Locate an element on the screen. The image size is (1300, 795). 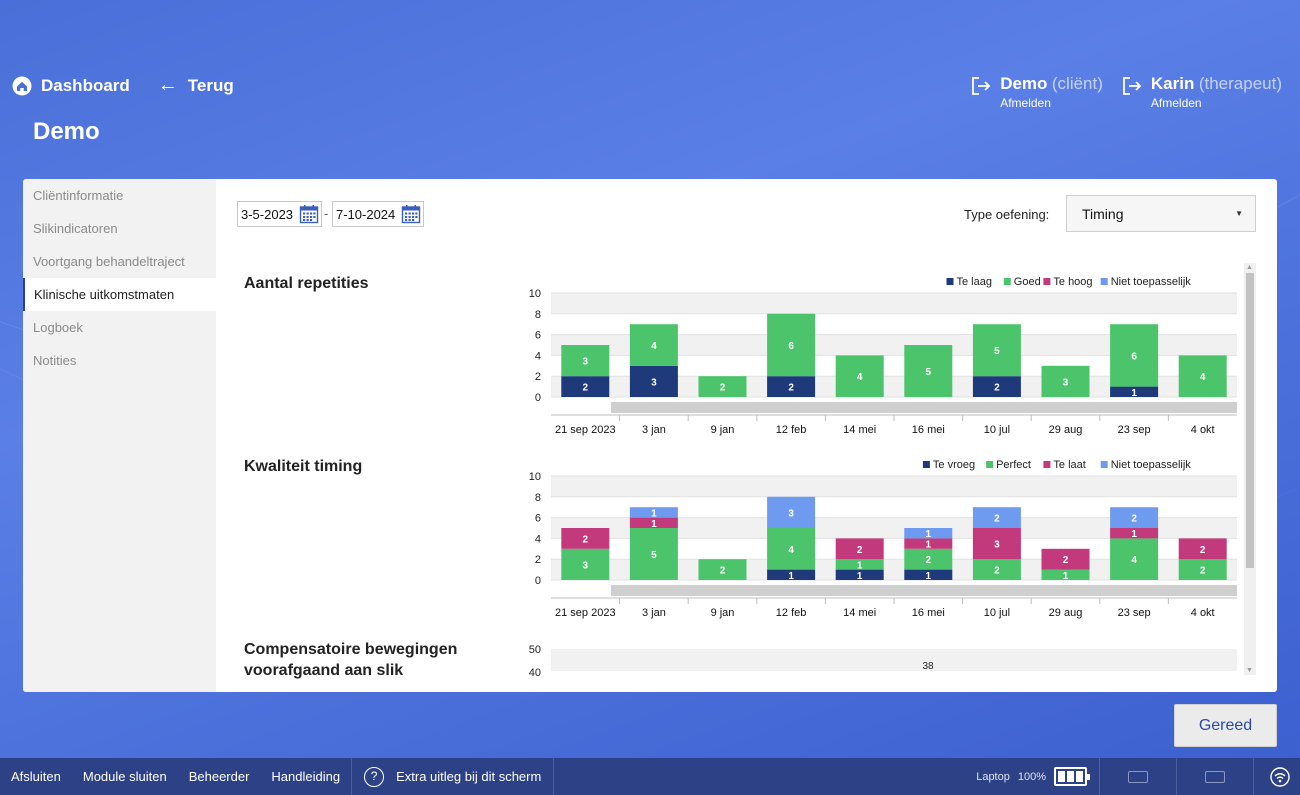
page-title: Demo is located at coordinates (66, 131).